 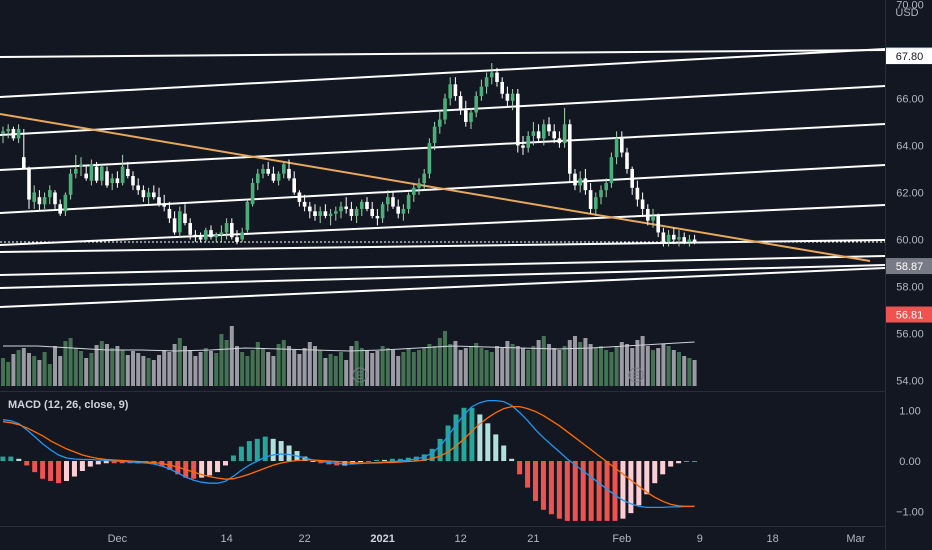 I want to click on svg-text: E, so click(x=359, y=376).